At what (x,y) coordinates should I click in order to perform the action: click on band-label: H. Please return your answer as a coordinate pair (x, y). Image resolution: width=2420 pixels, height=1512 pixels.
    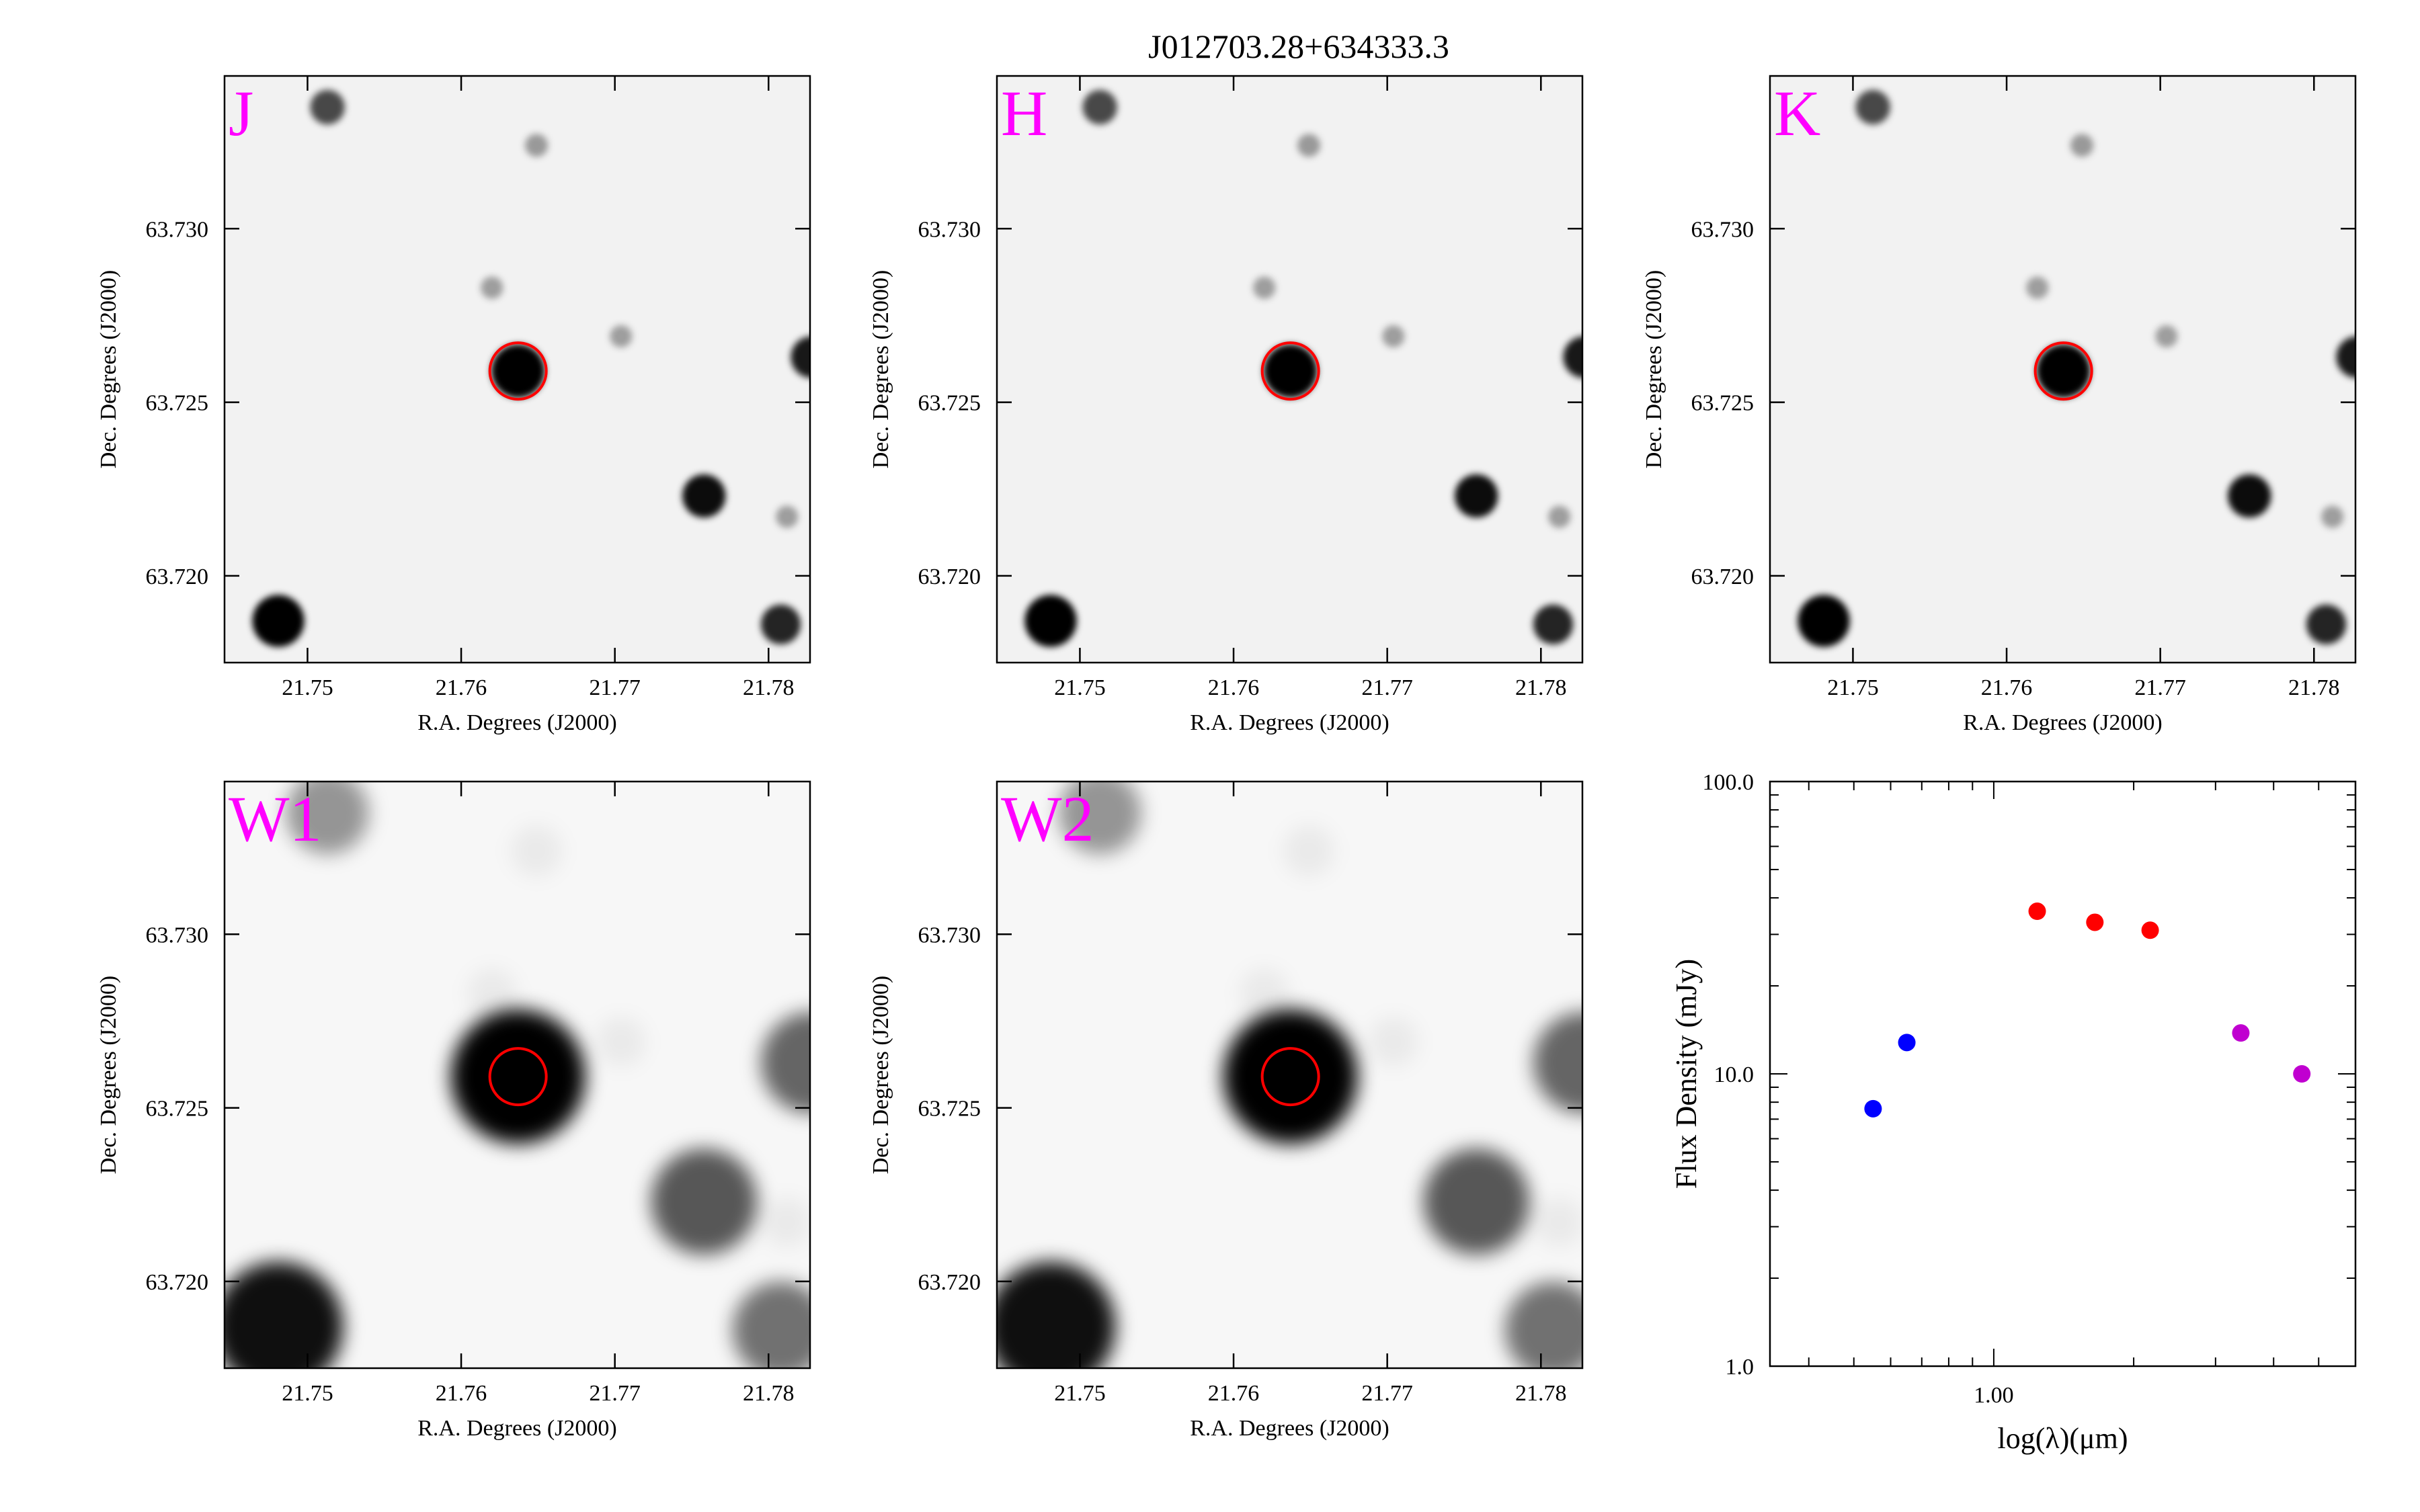
    Looking at the image, I should click on (1024, 113).